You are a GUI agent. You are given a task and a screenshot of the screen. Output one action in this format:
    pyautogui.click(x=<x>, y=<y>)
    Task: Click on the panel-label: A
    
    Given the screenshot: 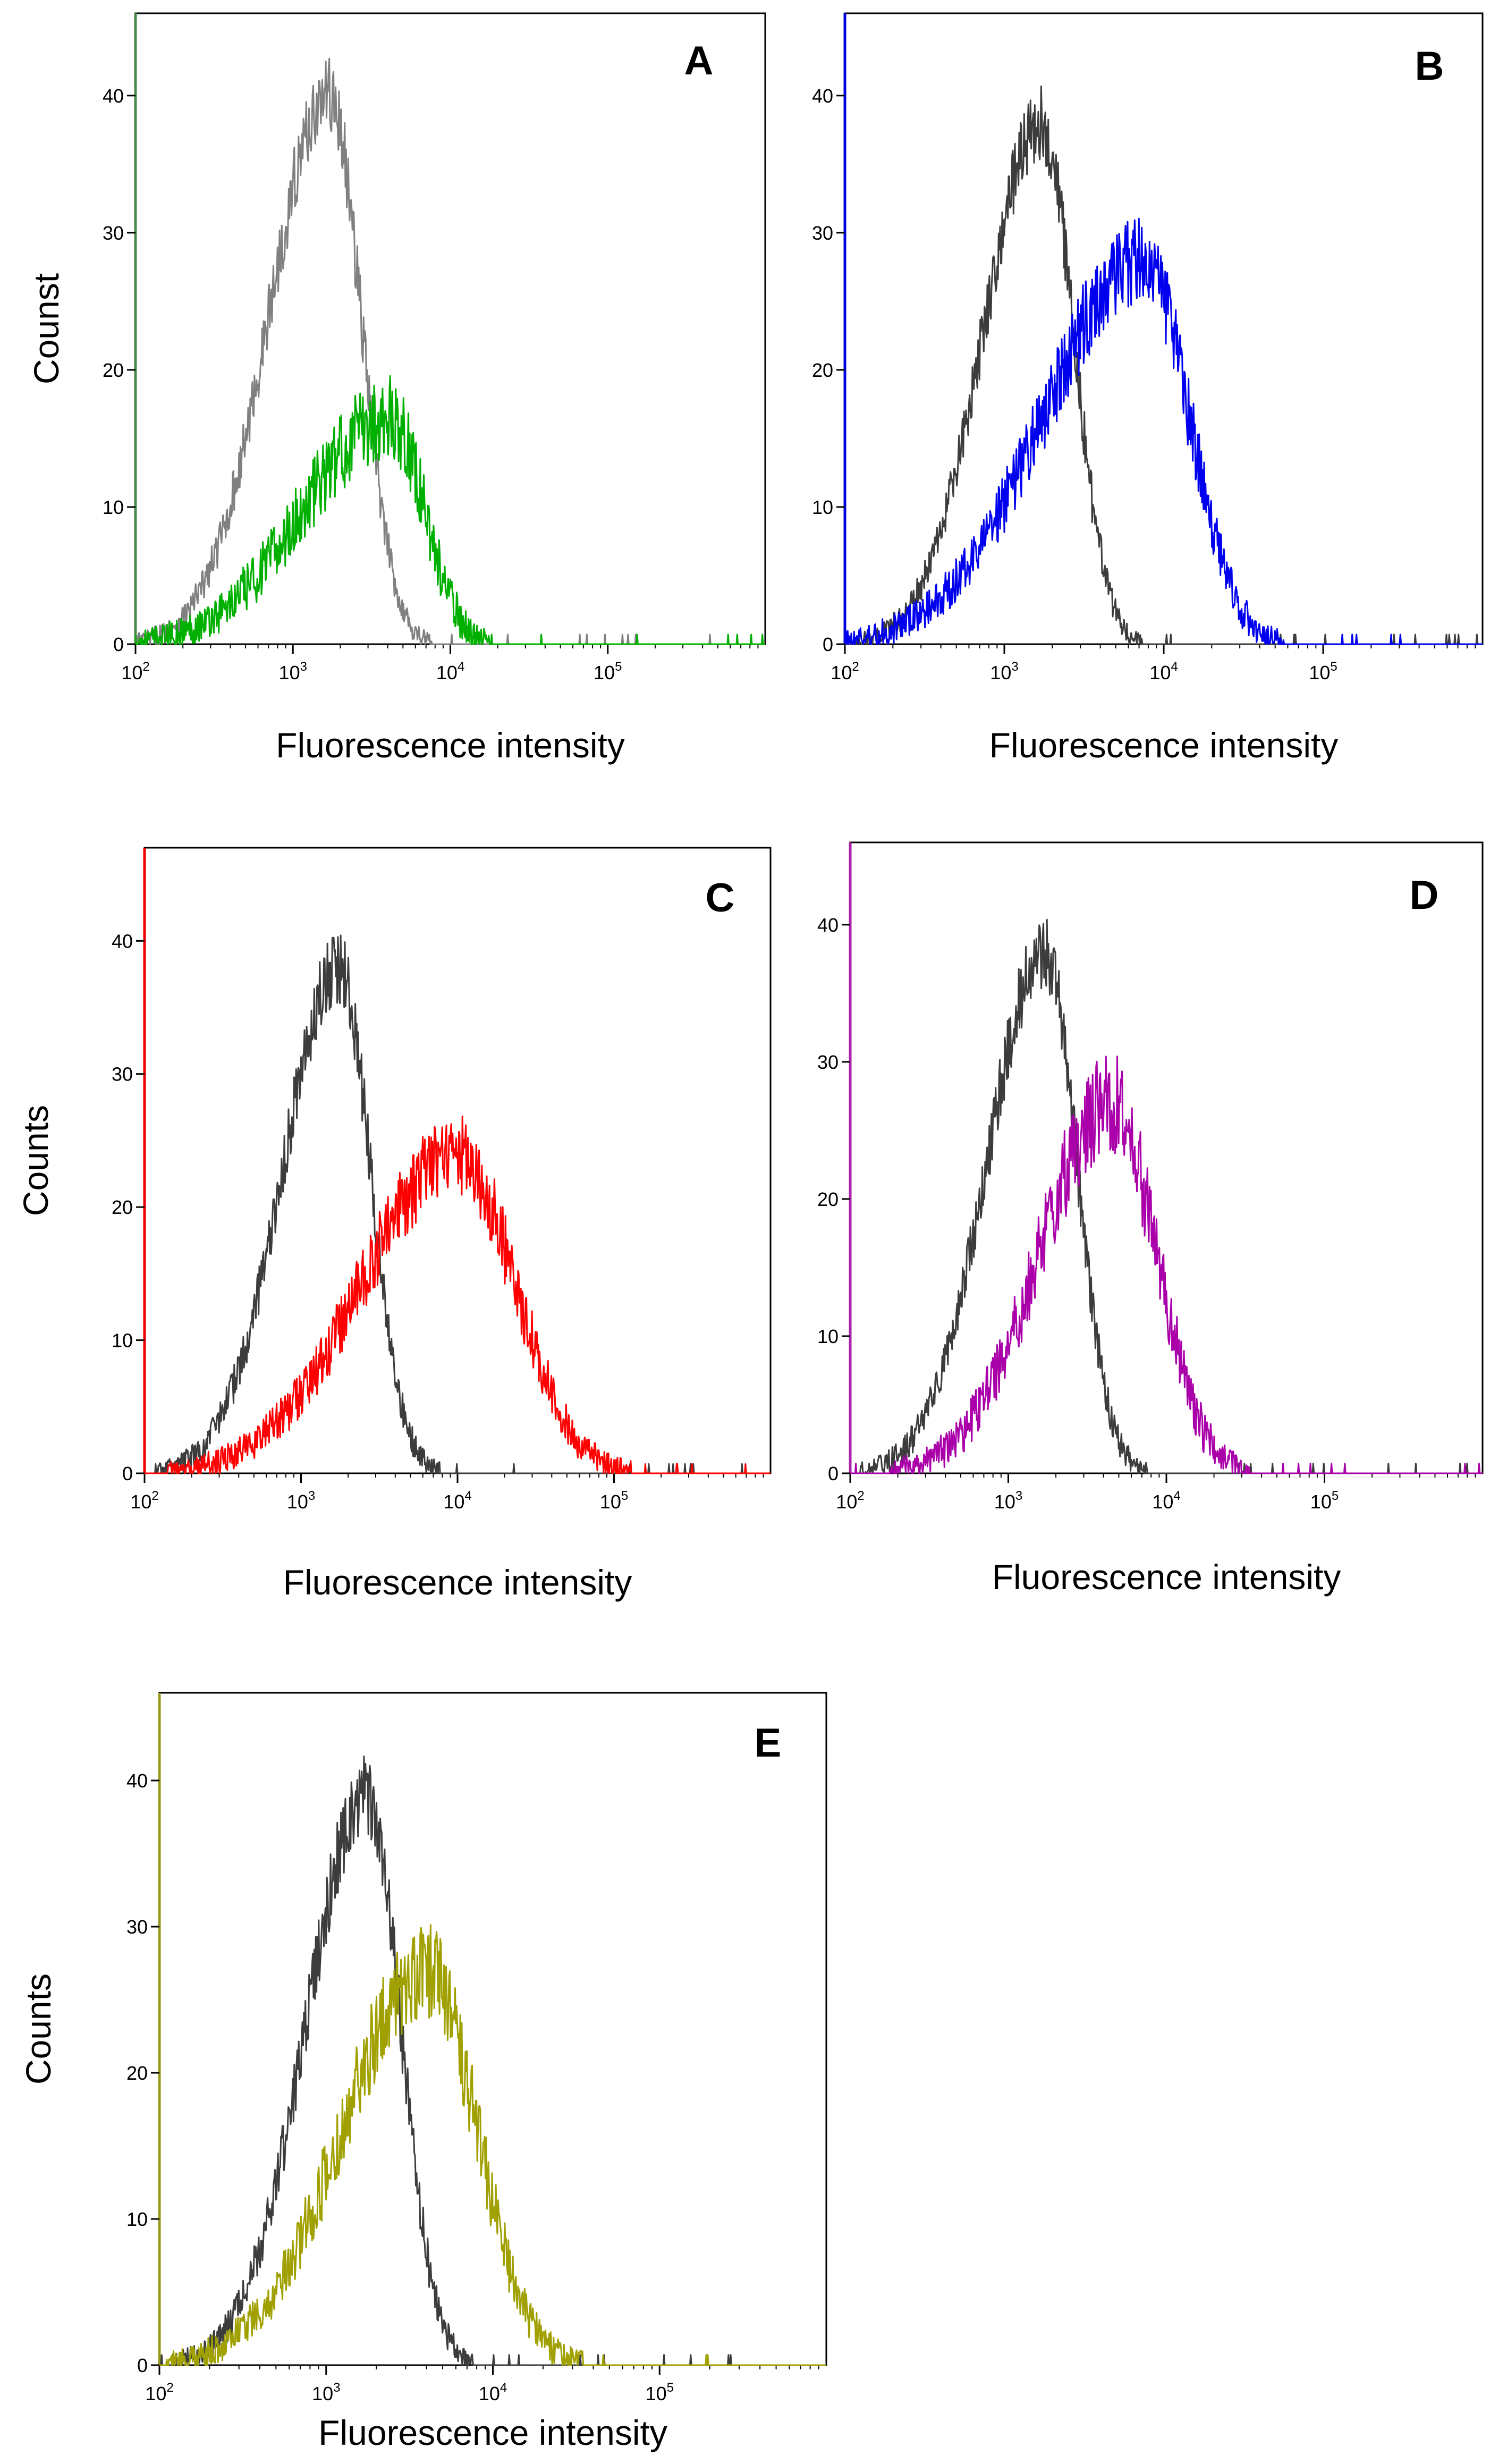 What is the action you would take?
    pyautogui.click(x=699, y=61)
    